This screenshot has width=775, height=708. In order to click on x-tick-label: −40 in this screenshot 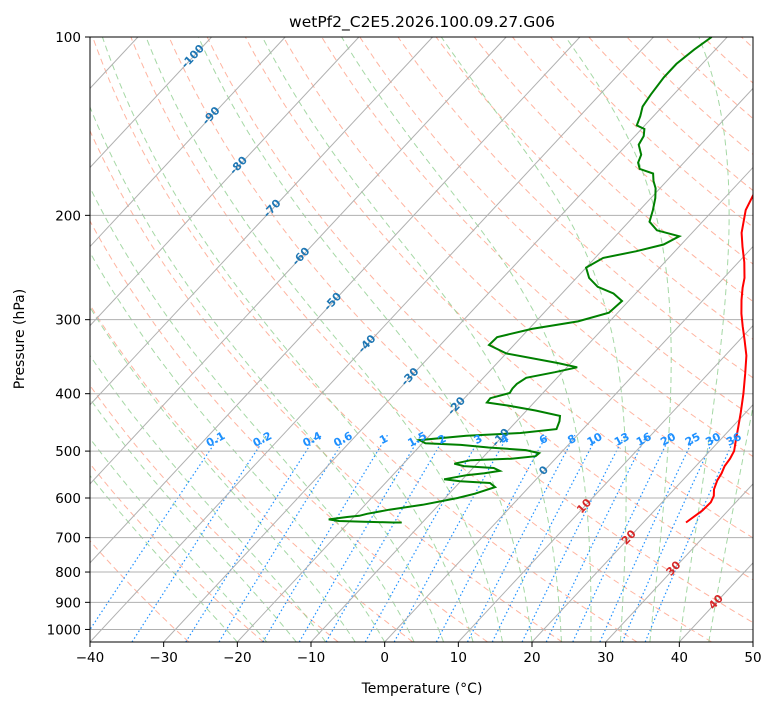, I will do `click(90, 658)`.